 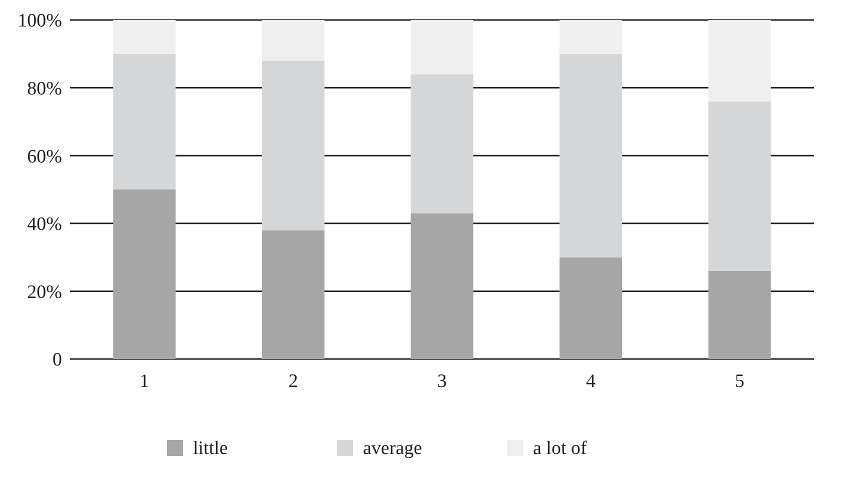 What do you see at coordinates (210, 448) in the screenshot?
I see `legend-label: little` at bounding box center [210, 448].